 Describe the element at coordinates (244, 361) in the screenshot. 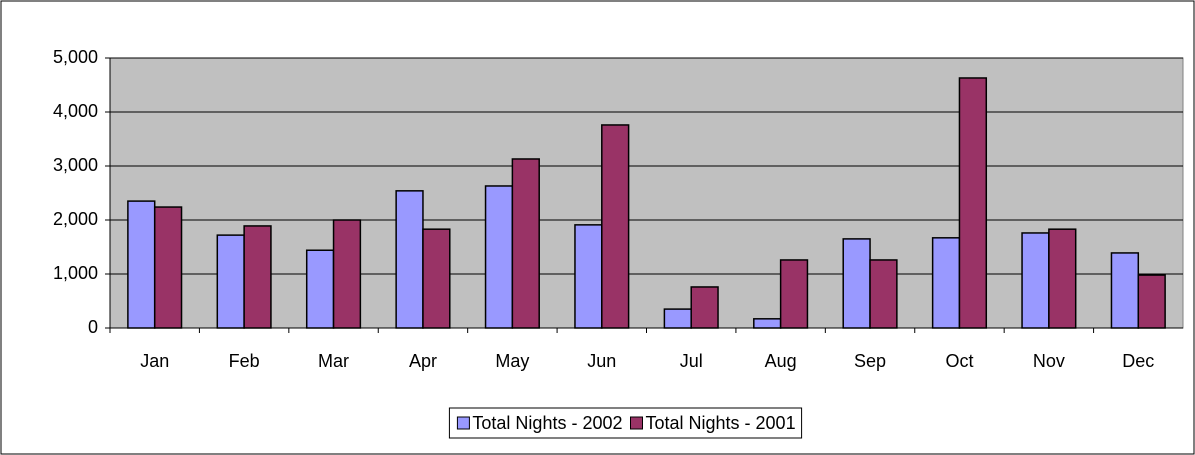

I see `x-tick-label: Feb` at that location.